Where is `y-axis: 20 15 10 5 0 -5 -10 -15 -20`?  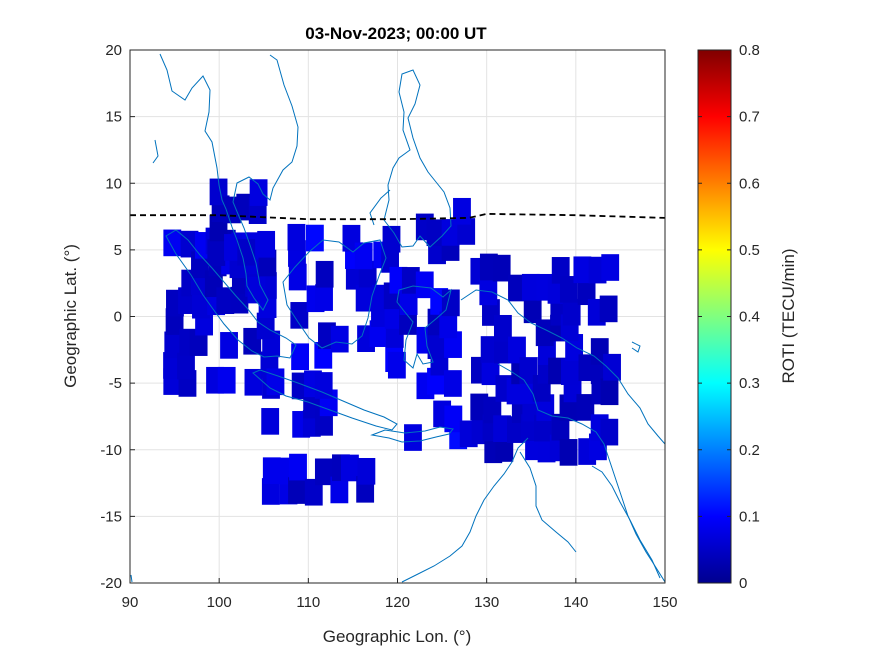 y-axis: 20 15 10 5 0 -5 -10 -15 -20 is located at coordinates (117, 317).